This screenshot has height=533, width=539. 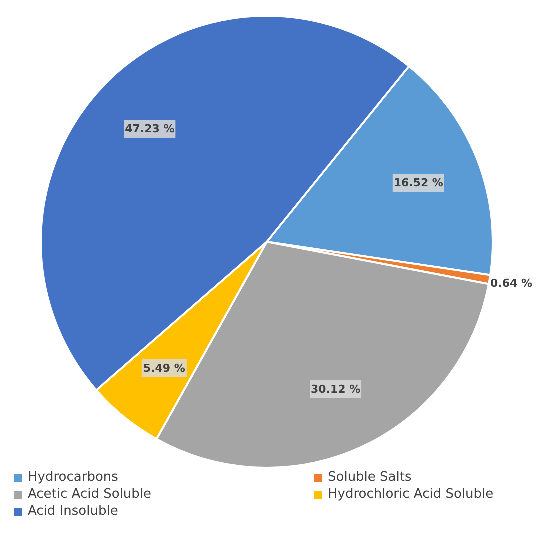 What do you see at coordinates (164, 368) in the screenshot?
I see `data-label: 5.49 %` at bounding box center [164, 368].